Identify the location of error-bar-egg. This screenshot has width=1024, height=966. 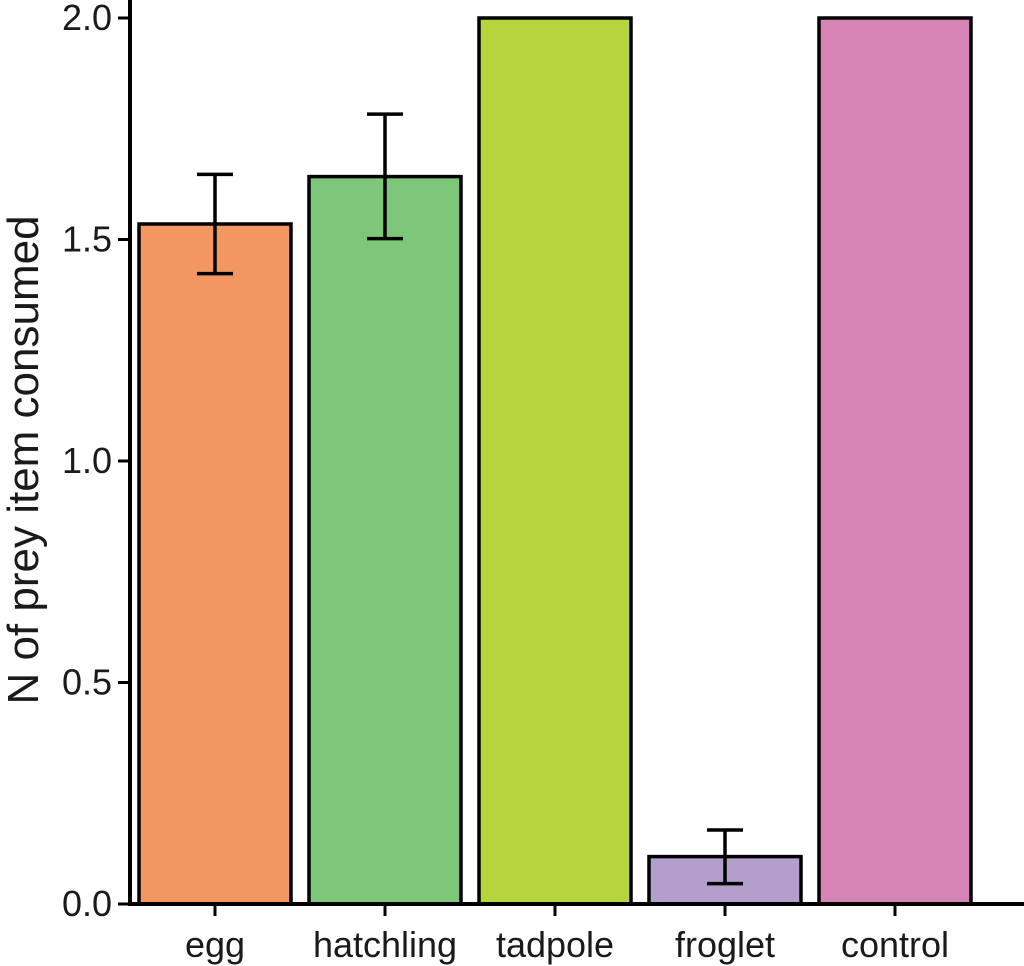
(215, 224).